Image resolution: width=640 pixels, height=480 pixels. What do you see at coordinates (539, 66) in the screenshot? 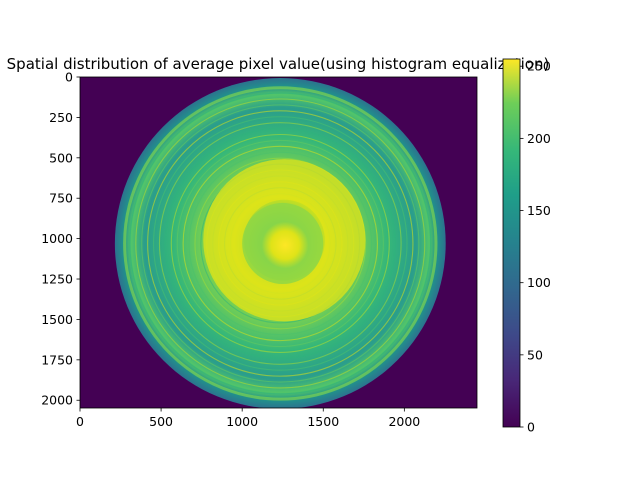
I see `colorbar-tick-label: 250` at bounding box center [539, 66].